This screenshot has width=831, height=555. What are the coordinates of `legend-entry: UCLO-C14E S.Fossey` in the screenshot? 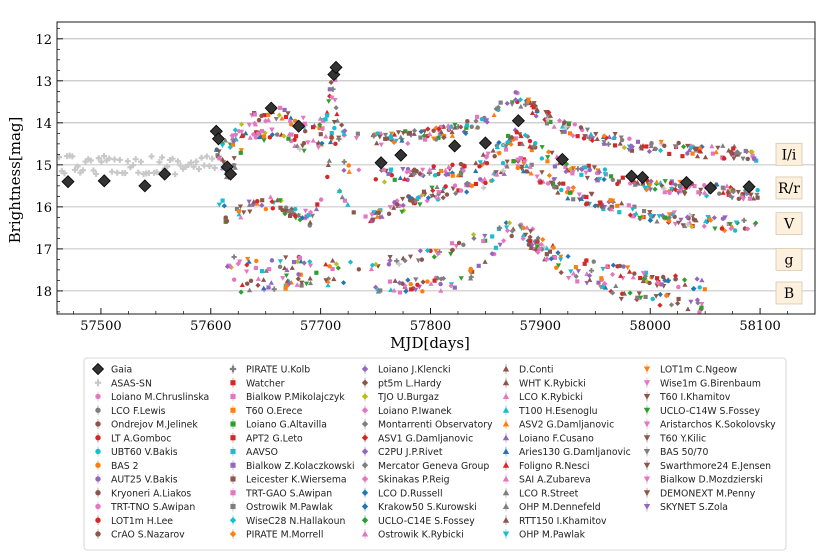 It's located at (418, 521).